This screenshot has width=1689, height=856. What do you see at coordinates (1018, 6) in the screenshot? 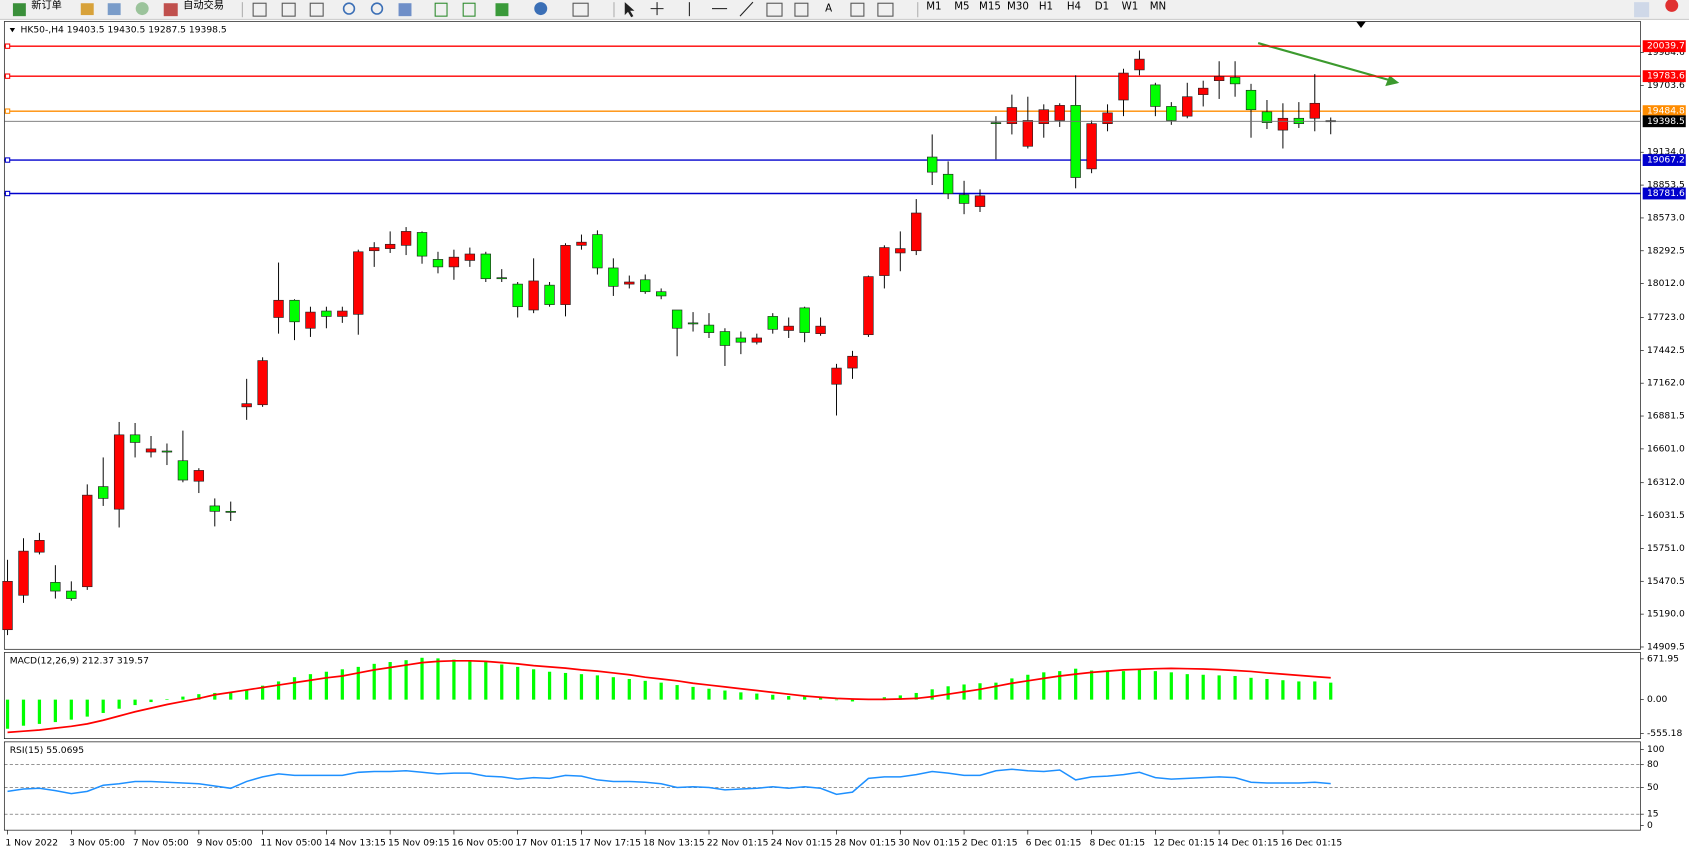
I see `timeframe-button: M30` at bounding box center [1018, 6].